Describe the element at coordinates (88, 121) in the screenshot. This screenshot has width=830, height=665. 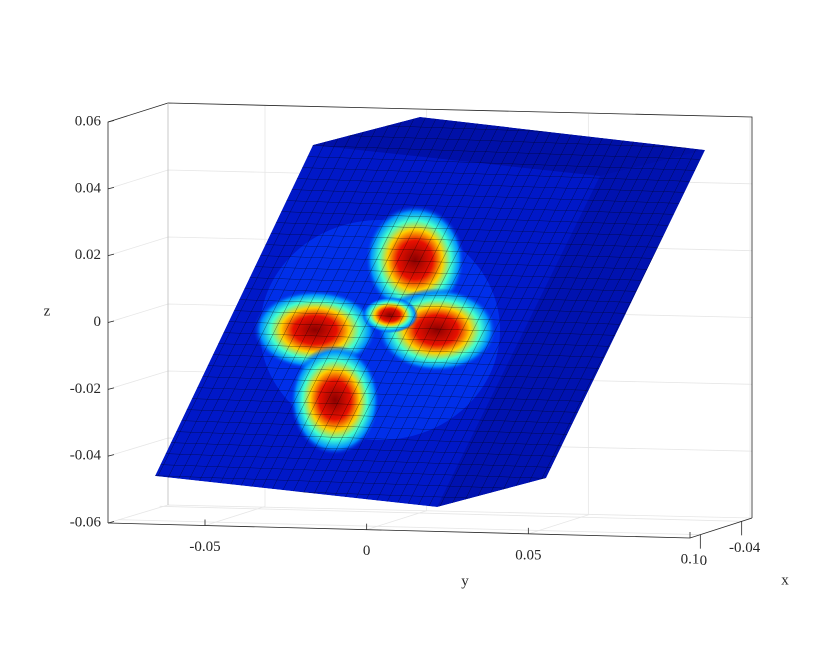
I see `z-tick-label: 0.06` at that location.